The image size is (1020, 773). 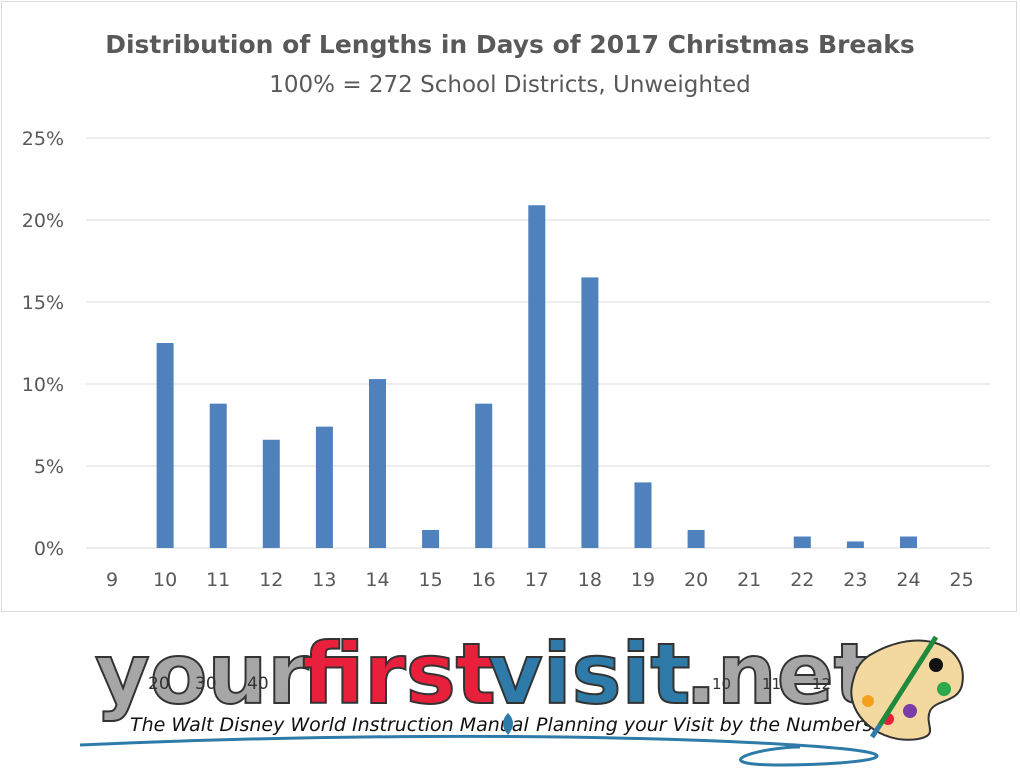 I want to click on x-tick-label-24: 24, so click(x=908, y=580).